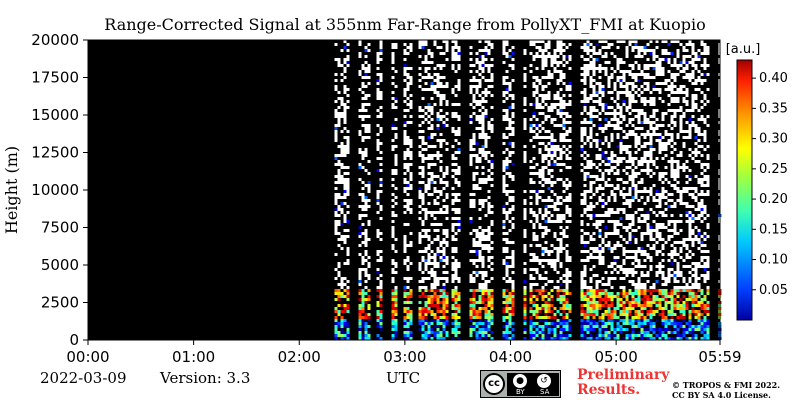  Describe the element at coordinates (773, 260) in the screenshot. I see `colorbar-tick-label: 0.10` at that location.